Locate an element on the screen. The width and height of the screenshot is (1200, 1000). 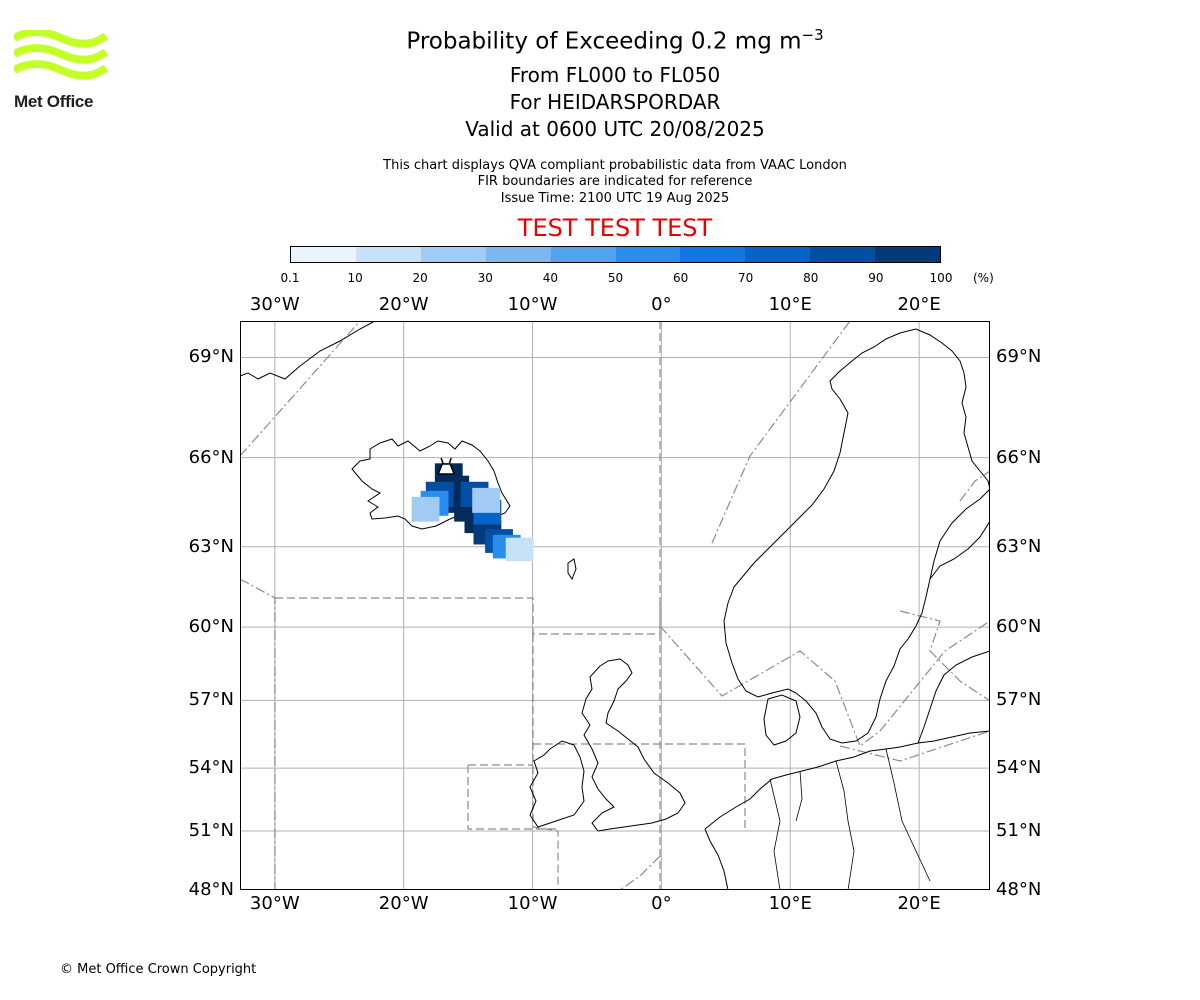
logo-text: Met Office is located at coordinates (54, 101).